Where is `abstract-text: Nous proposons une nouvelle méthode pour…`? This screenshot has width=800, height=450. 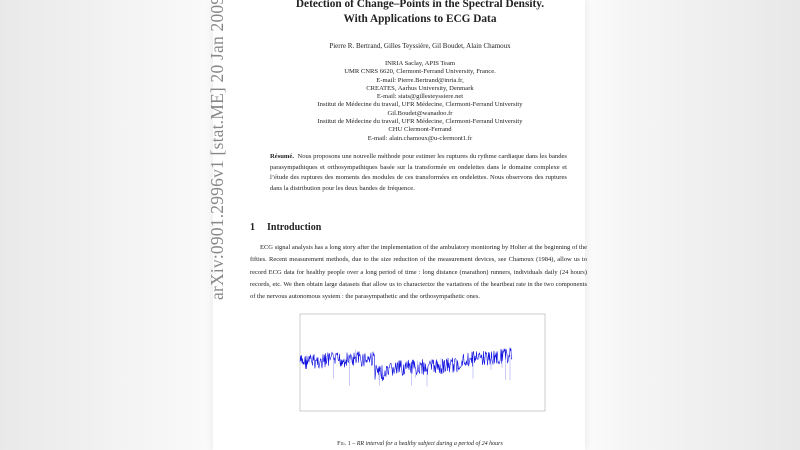
abstract-text: Nous proposons une nouvelle méthode pour… is located at coordinates (418, 172).